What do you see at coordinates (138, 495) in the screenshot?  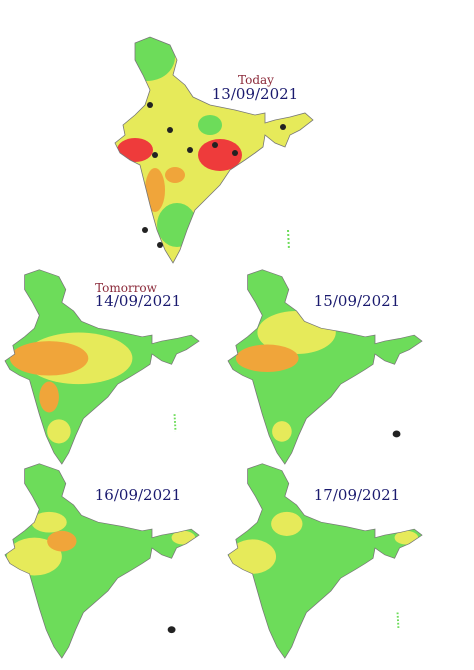 I see `date: 16/09/2021` at bounding box center [138, 495].